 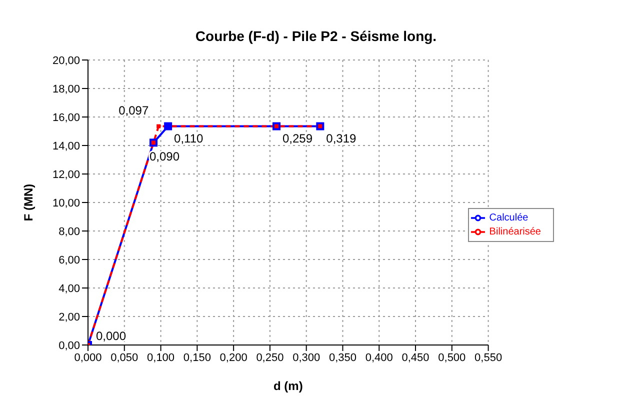 What do you see at coordinates (161, 358) in the screenshot?
I see `x-tick-label: 0,100` at bounding box center [161, 358].